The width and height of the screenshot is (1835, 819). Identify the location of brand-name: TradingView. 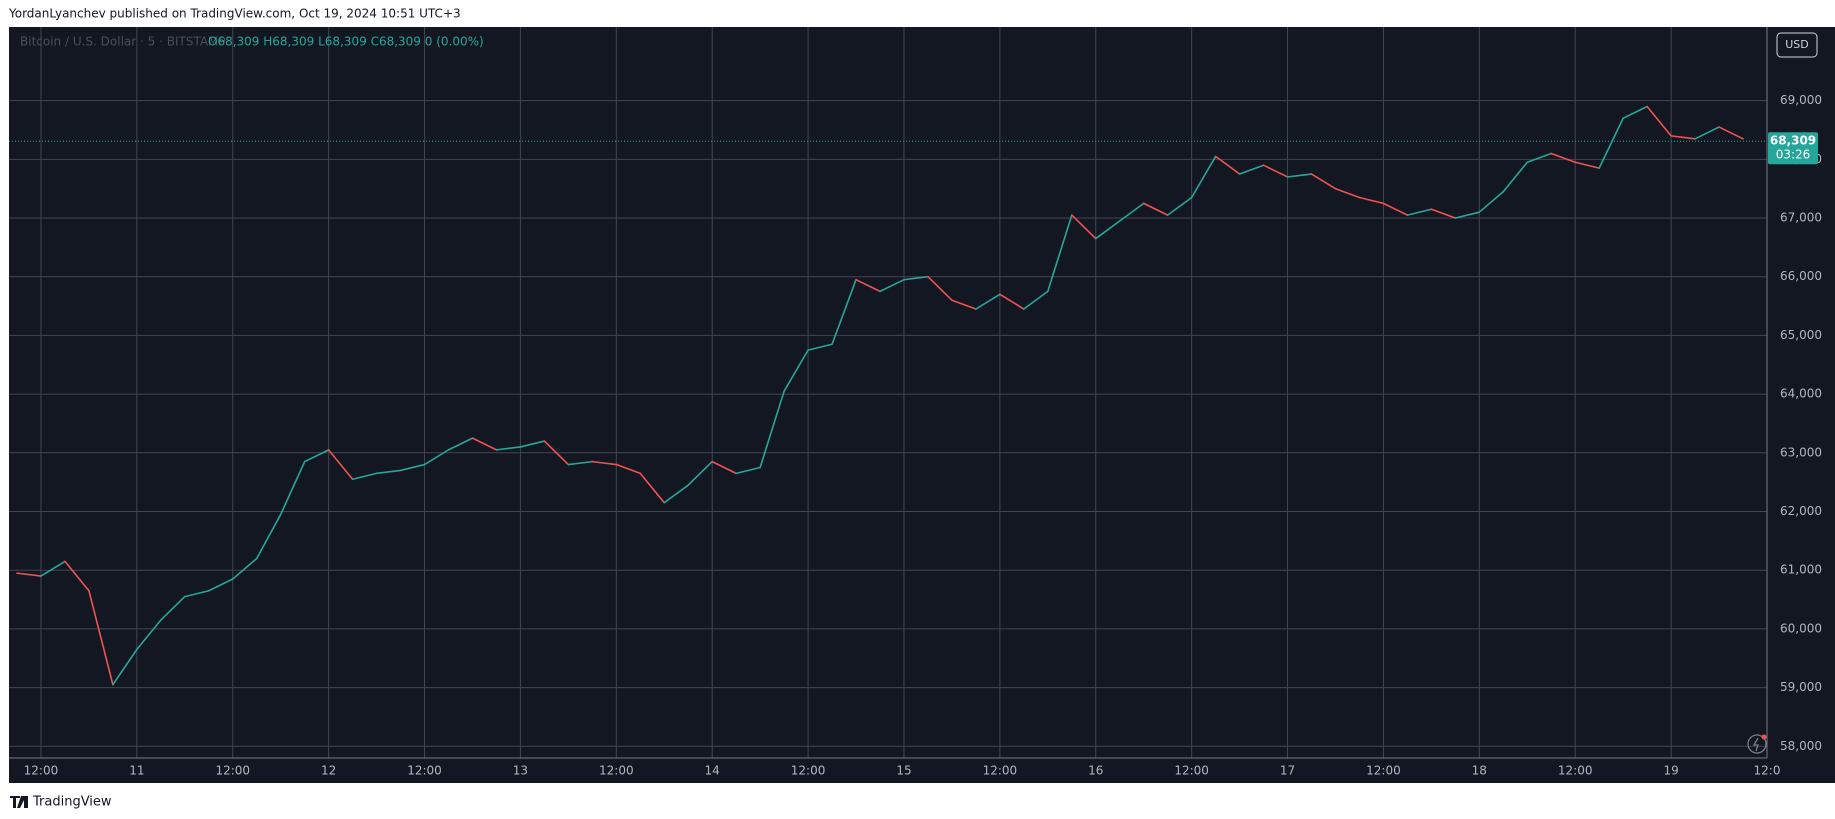
(72, 802).